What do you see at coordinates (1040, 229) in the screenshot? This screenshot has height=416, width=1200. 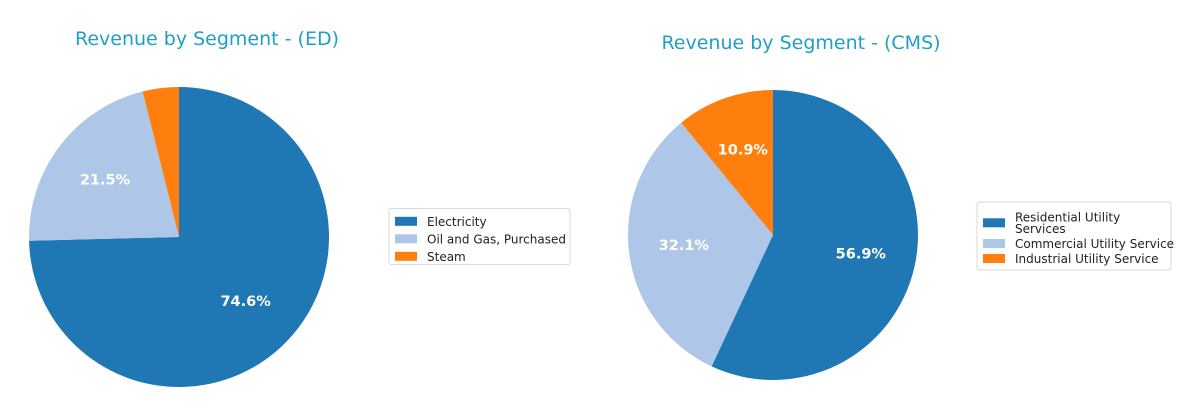 I see `legend-label: Services` at bounding box center [1040, 229].